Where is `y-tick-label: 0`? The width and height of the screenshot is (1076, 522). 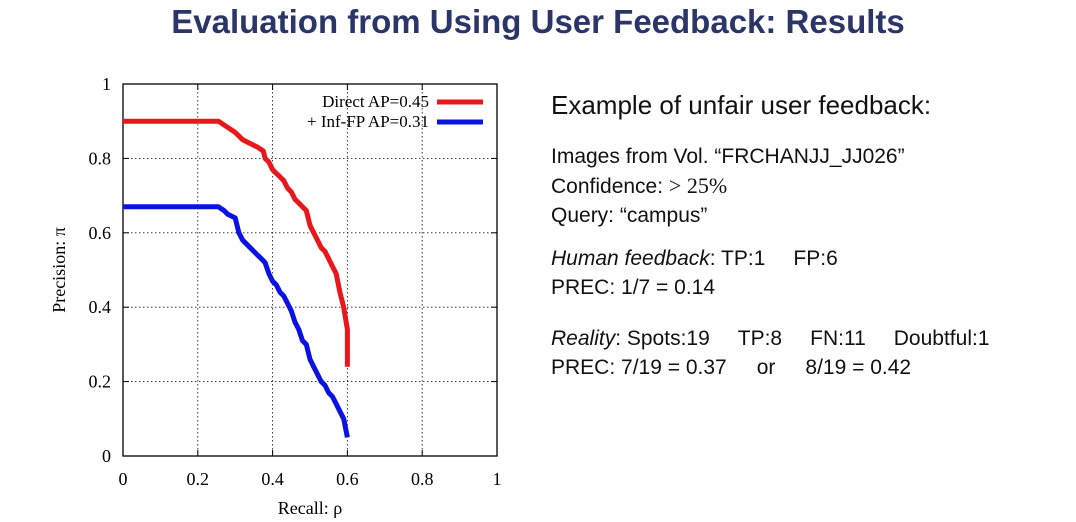
y-tick-label: 0 is located at coordinates (106, 456).